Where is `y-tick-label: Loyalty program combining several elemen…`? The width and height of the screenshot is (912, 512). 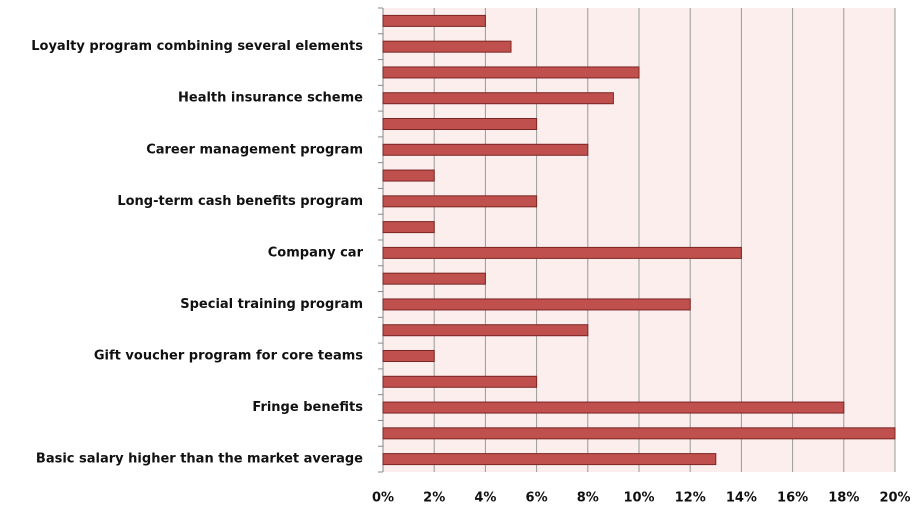
y-tick-label: Loyalty program combining several elemen… is located at coordinates (197, 46).